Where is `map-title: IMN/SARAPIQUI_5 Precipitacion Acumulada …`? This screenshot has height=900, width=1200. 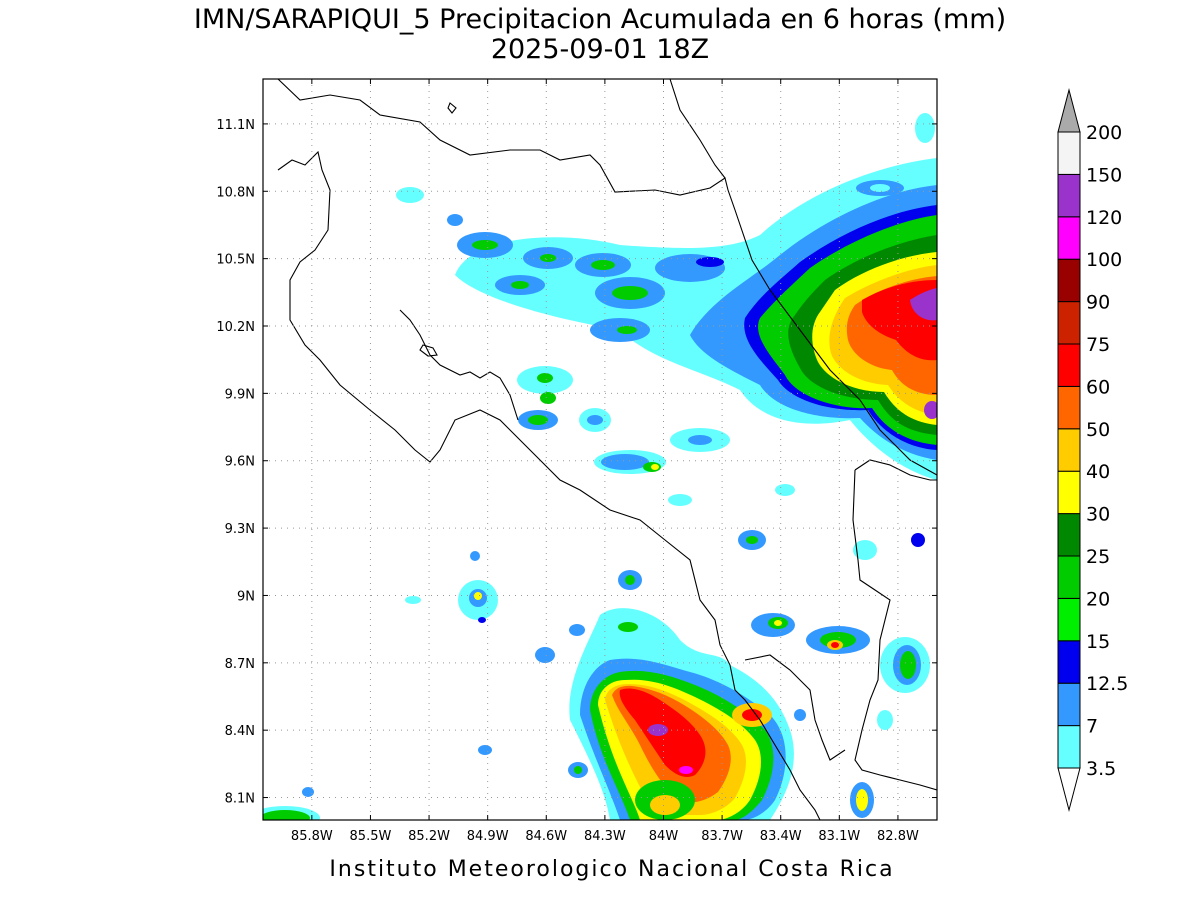 map-title: IMN/SARAPIQUI_5 Precipitacion Acumulada … is located at coordinates (600, 19).